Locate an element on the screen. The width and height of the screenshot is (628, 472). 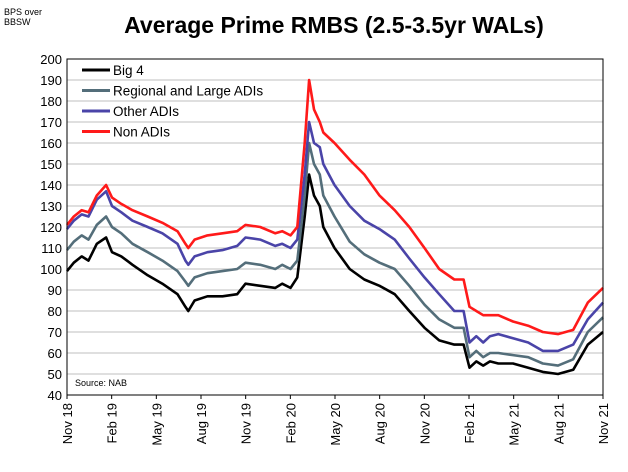
x-tick-label: Aug 19 is located at coordinates (201, 423).